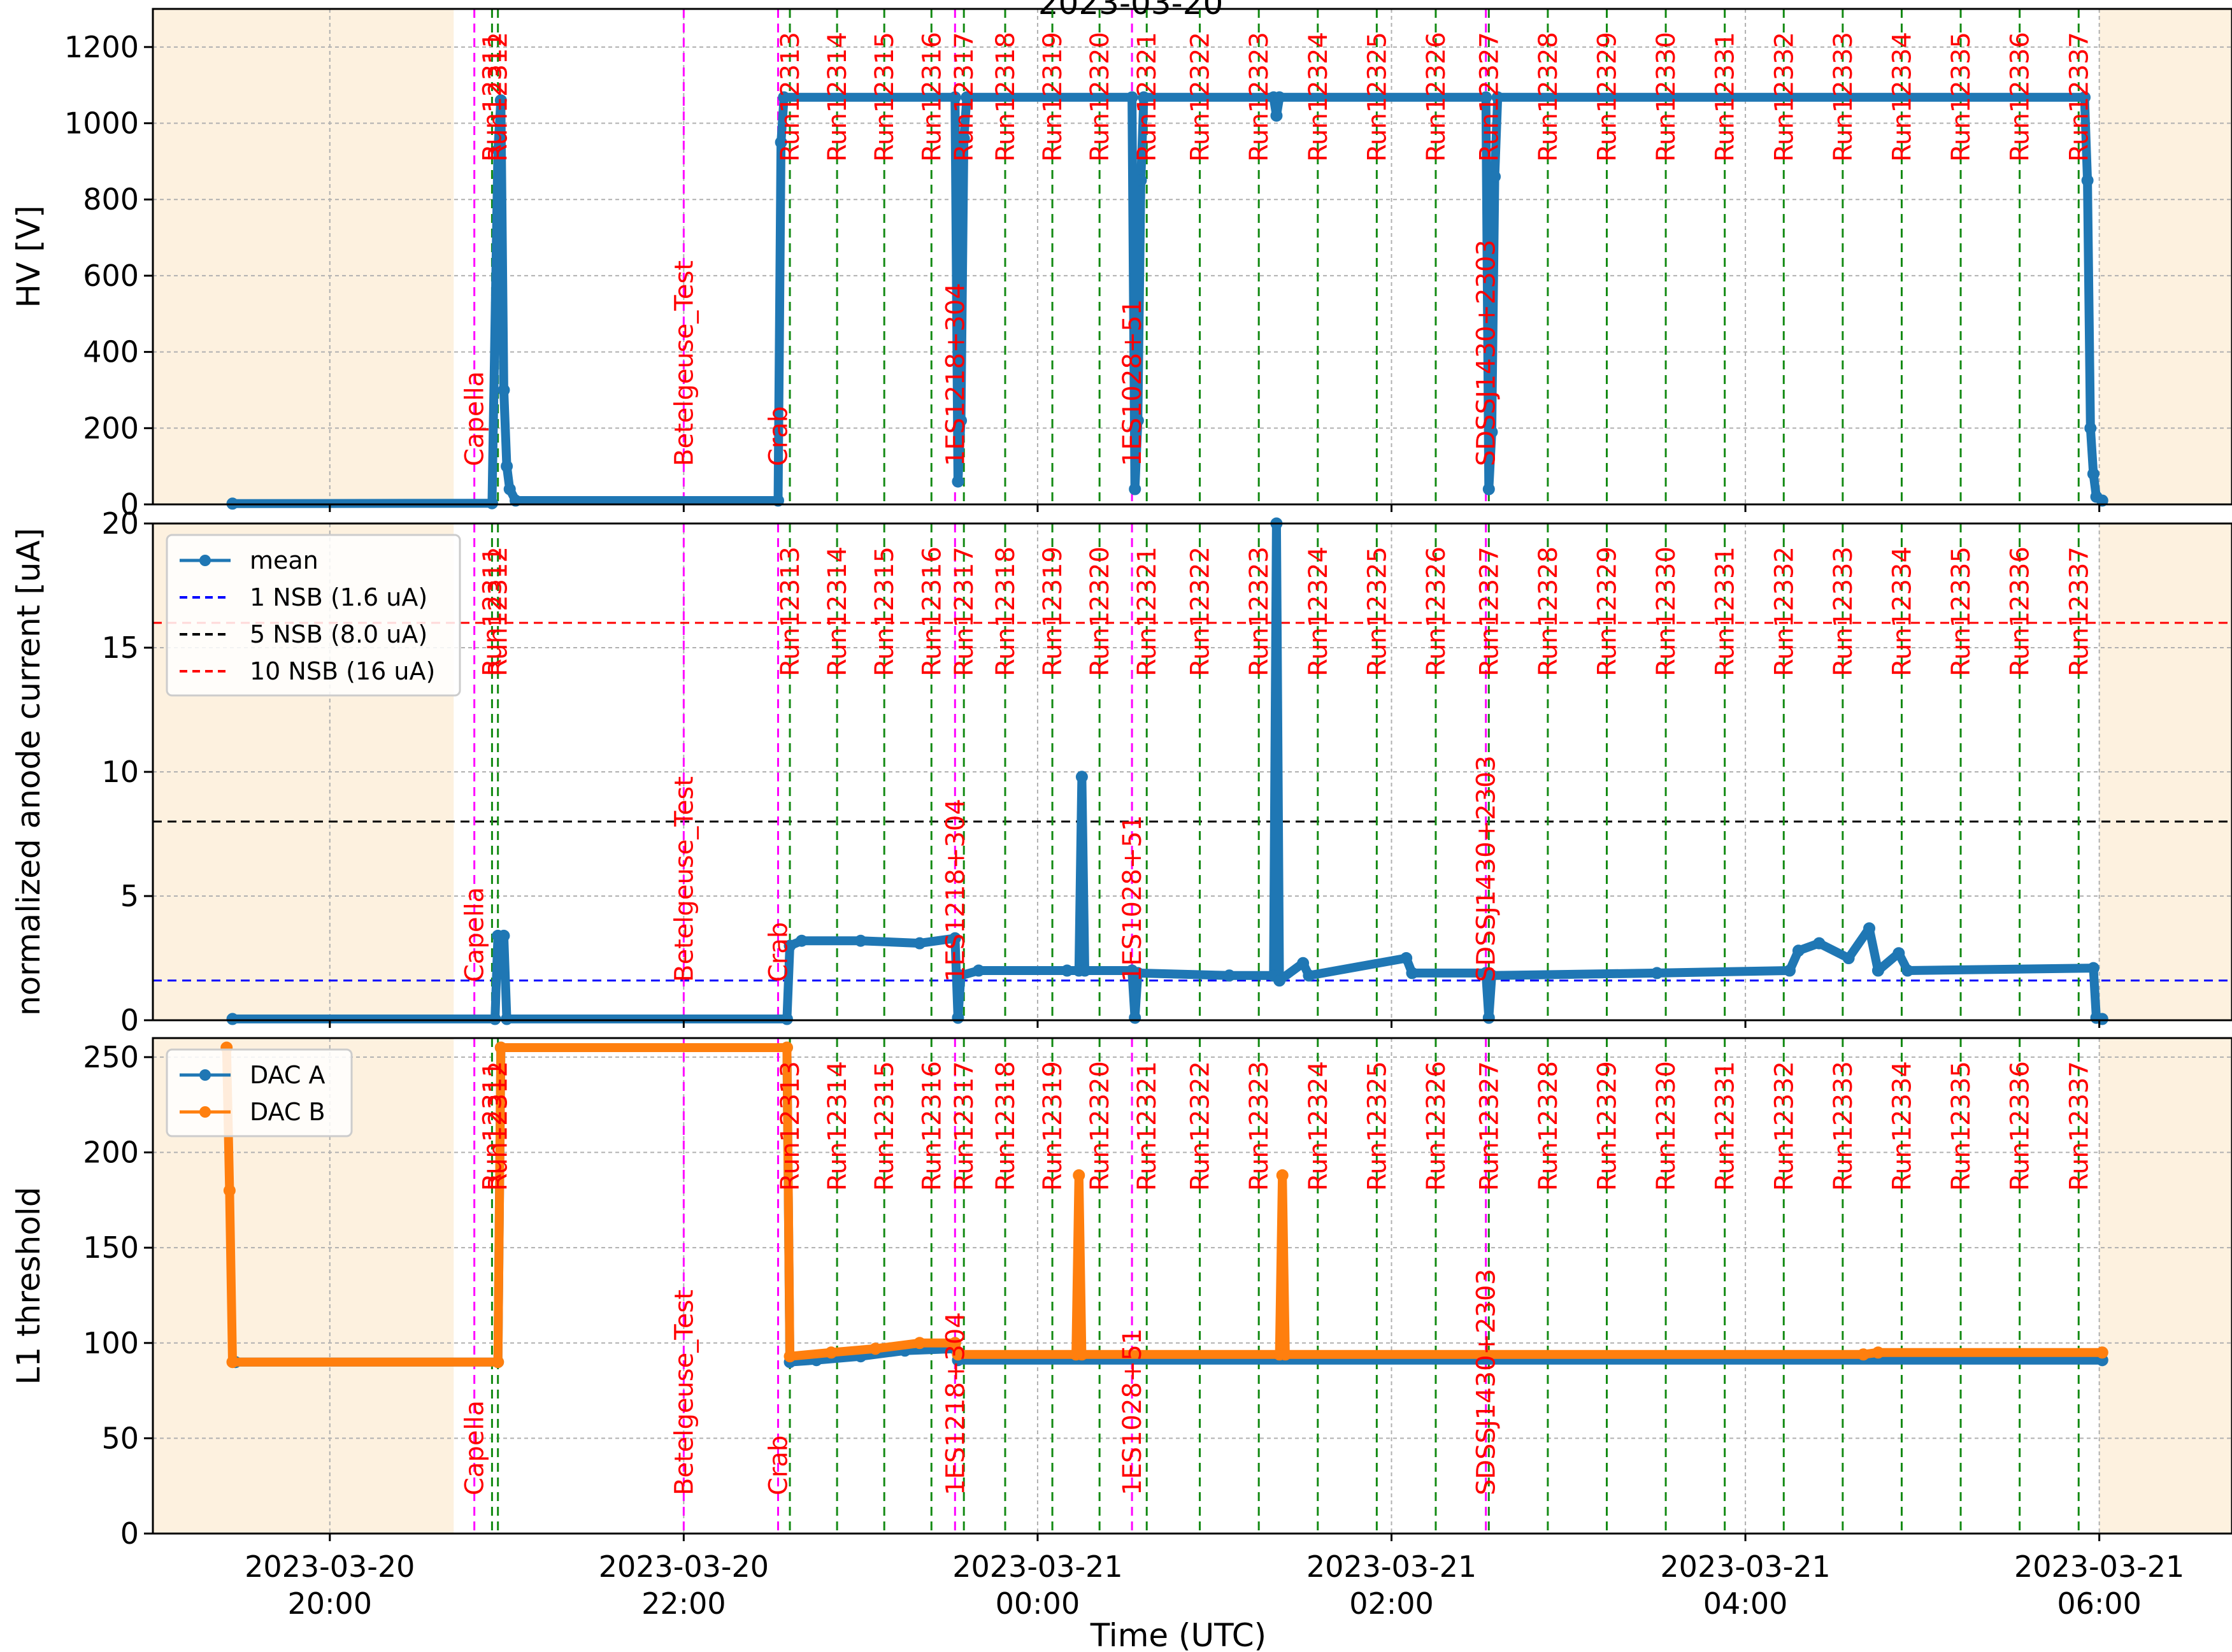 Image resolution: width=2232 pixels, height=1652 pixels. What do you see at coordinates (1725, 1126) in the screenshot?
I see `run-label: Run12331` at bounding box center [1725, 1126].